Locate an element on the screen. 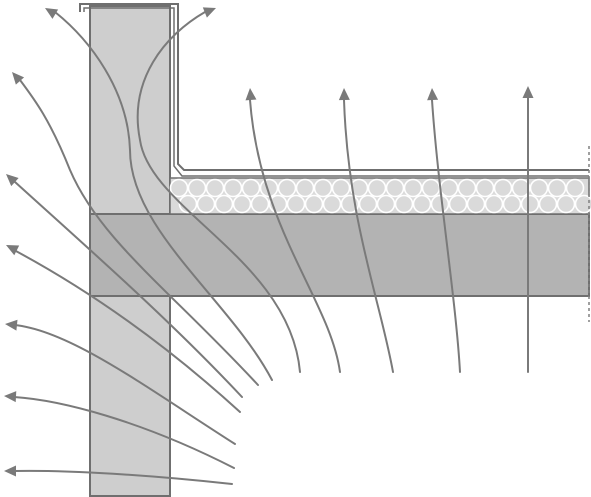  roof-slab is located at coordinates (339, 255).